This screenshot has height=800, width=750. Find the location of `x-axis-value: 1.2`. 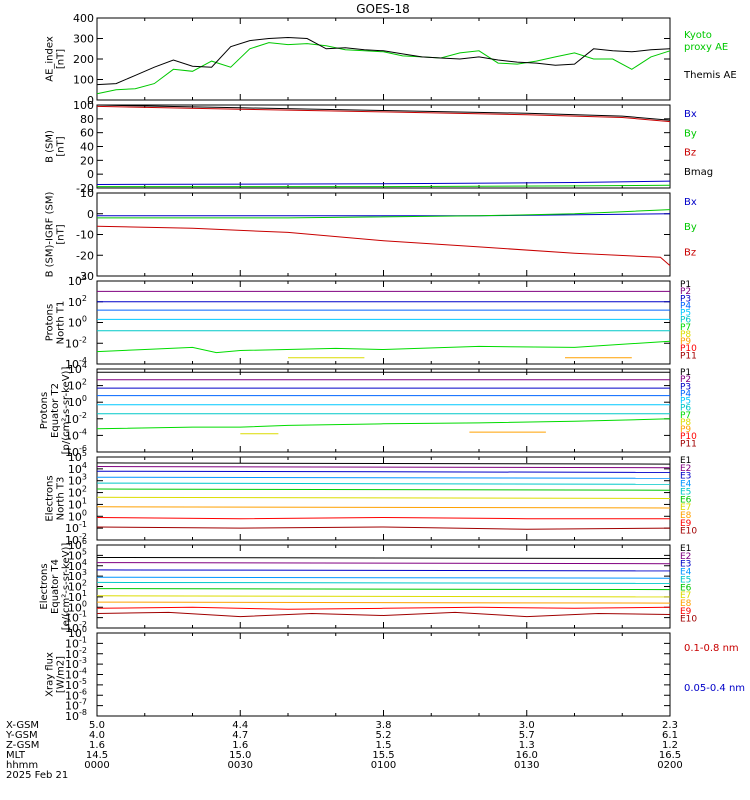

x-axis-value: 1.2 is located at coordinates (670, 745).